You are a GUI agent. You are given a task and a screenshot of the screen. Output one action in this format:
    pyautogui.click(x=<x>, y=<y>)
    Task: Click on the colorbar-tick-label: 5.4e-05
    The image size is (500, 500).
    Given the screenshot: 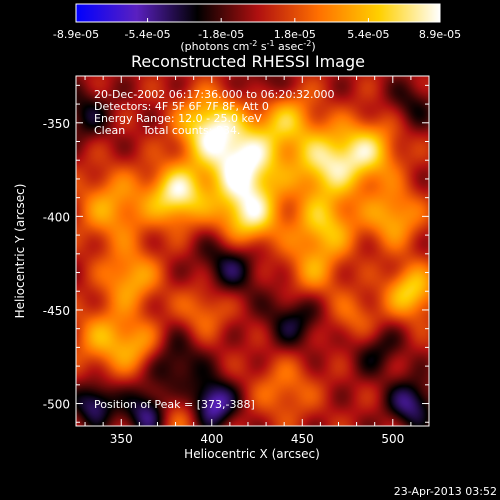 What is the action you would take?
    pyautogui.click(x=368, y=34)
    